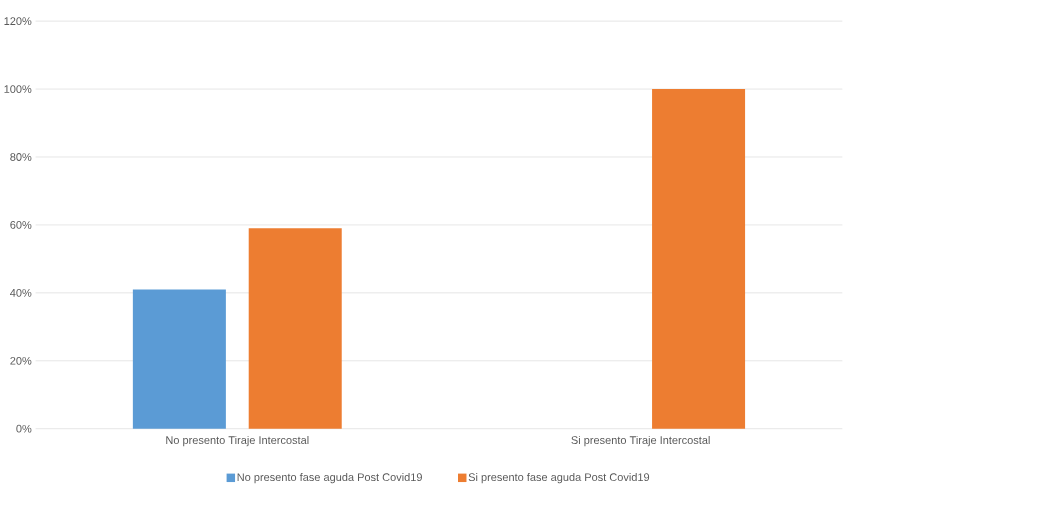  I want to click on x-tick-label: Si presento Tiraje Intercostal, so click(640, 441).